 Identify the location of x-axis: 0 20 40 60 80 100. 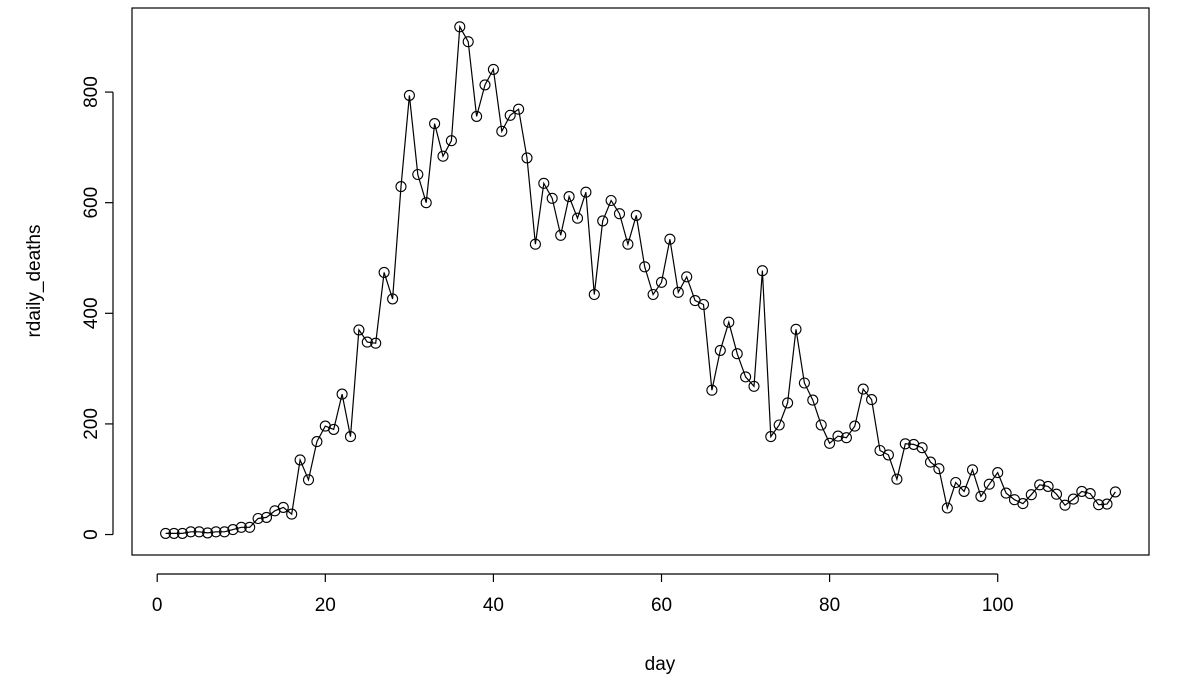
(583, 594).